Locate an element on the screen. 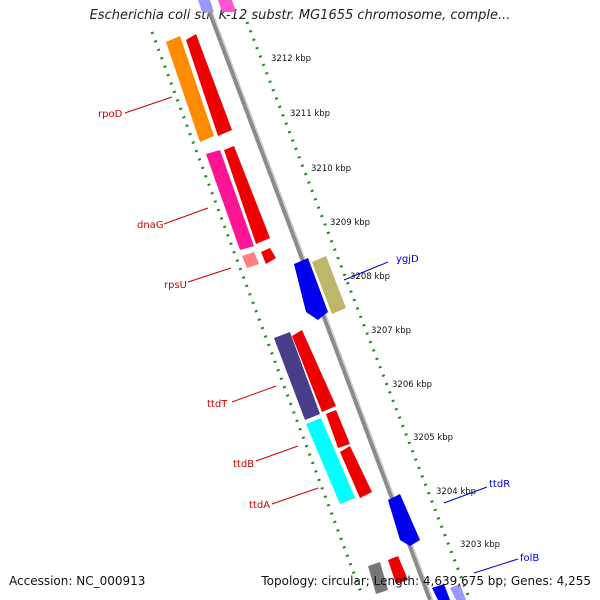 The height and width of the screenshot is (600, 600). gene-feature-ttdT is located at coordinates (297, 376).